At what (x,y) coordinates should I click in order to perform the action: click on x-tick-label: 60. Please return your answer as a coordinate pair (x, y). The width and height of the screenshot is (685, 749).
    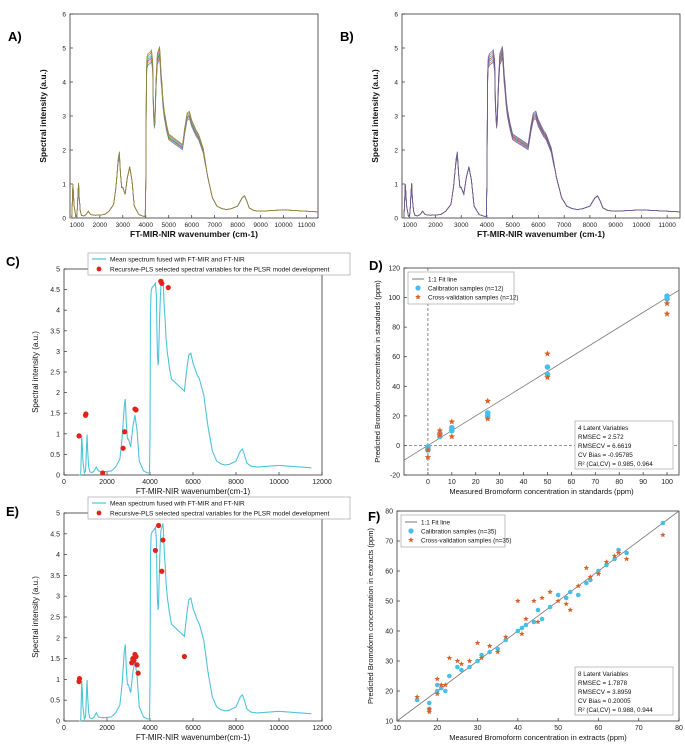
    Looking at the image, I should click on (599, 728).